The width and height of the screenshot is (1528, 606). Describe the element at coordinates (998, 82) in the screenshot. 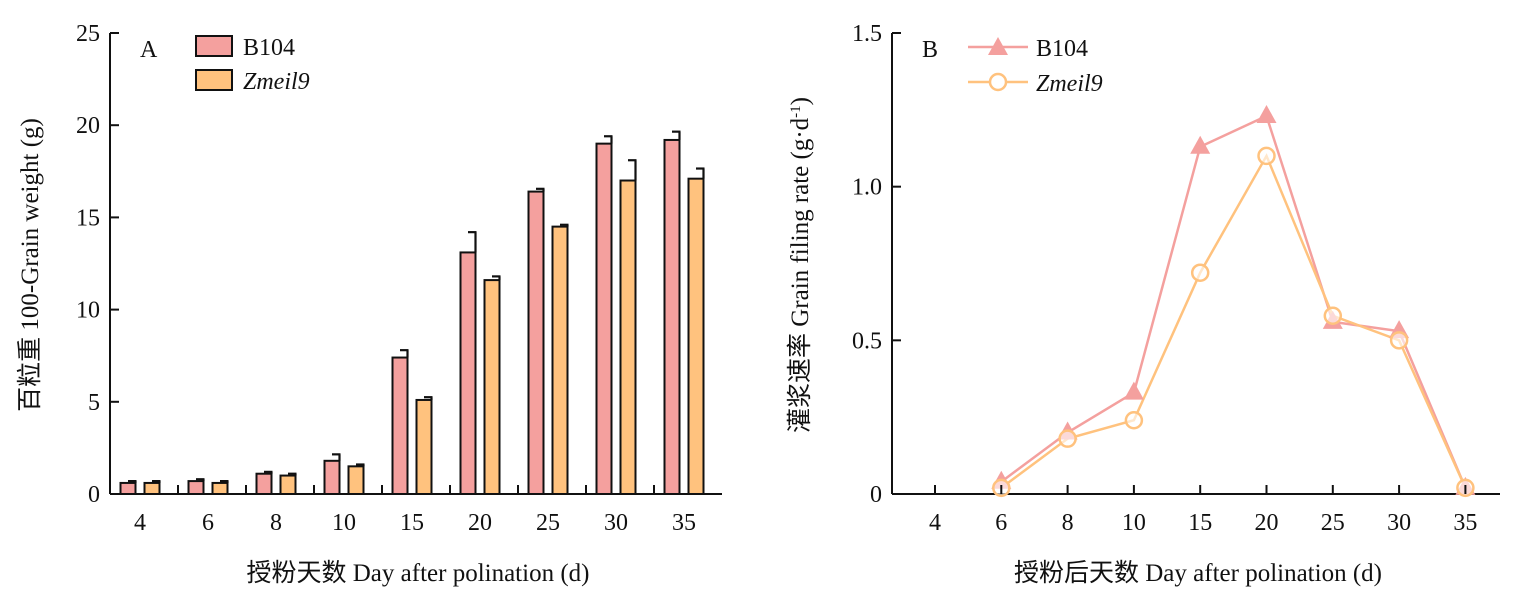

I see `legend-marker-circle-icon` at that location.